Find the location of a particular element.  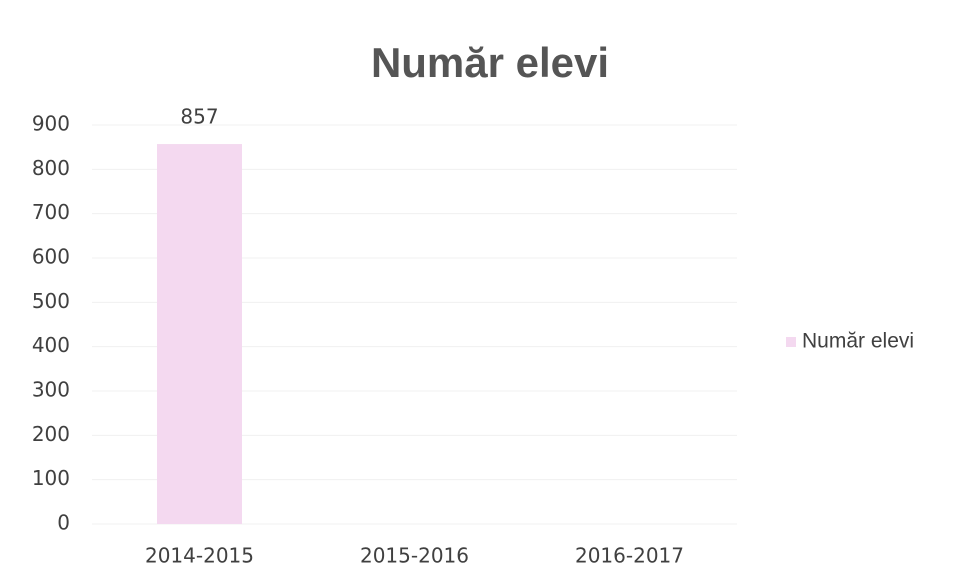

x-tick-label: 2016-2017 is located at coordinates (629, 556).